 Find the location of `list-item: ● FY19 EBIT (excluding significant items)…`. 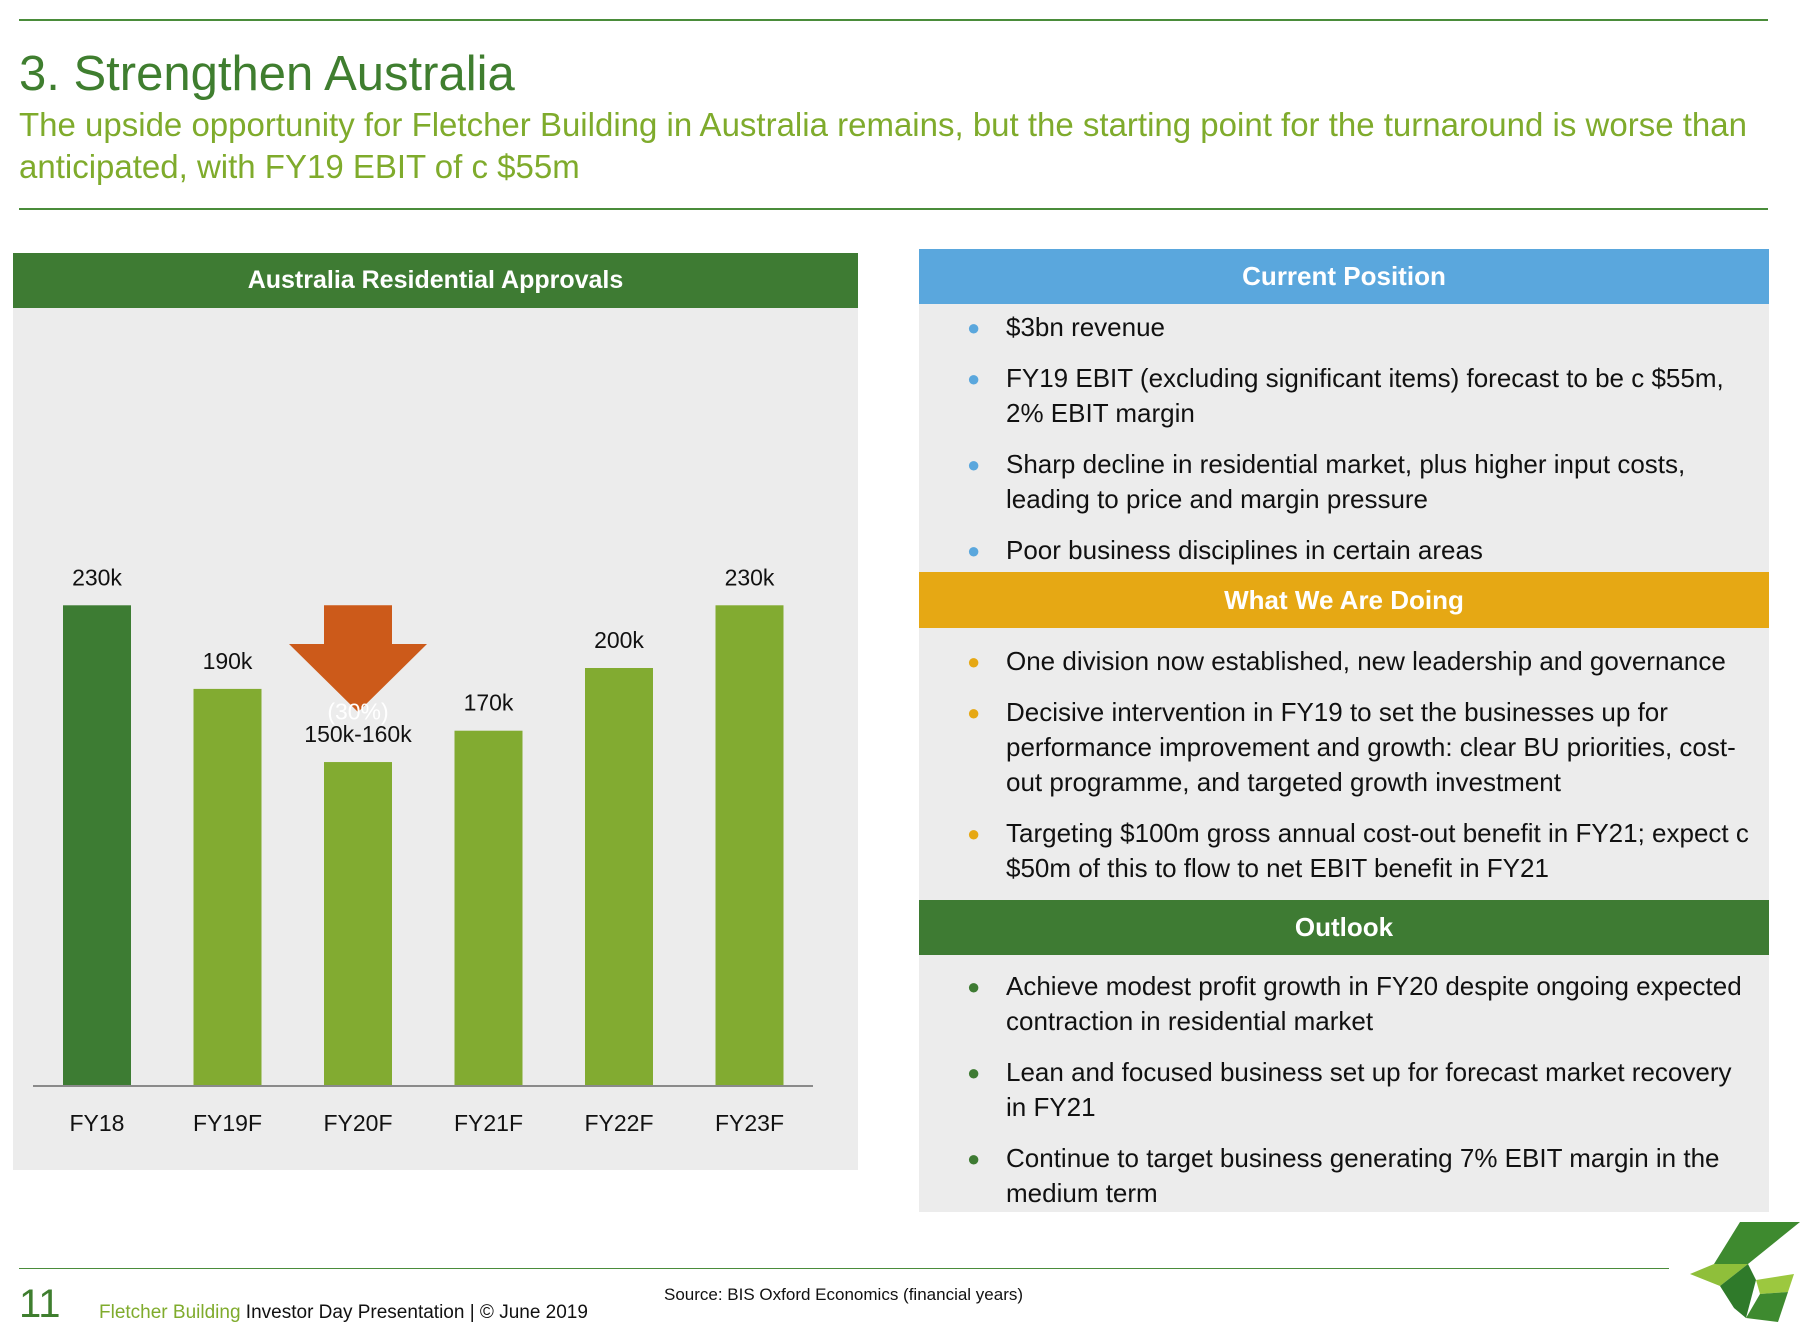

list-item: ● FY19 EBIT (excluding significant items)… is located at coordinates (1345, 395).